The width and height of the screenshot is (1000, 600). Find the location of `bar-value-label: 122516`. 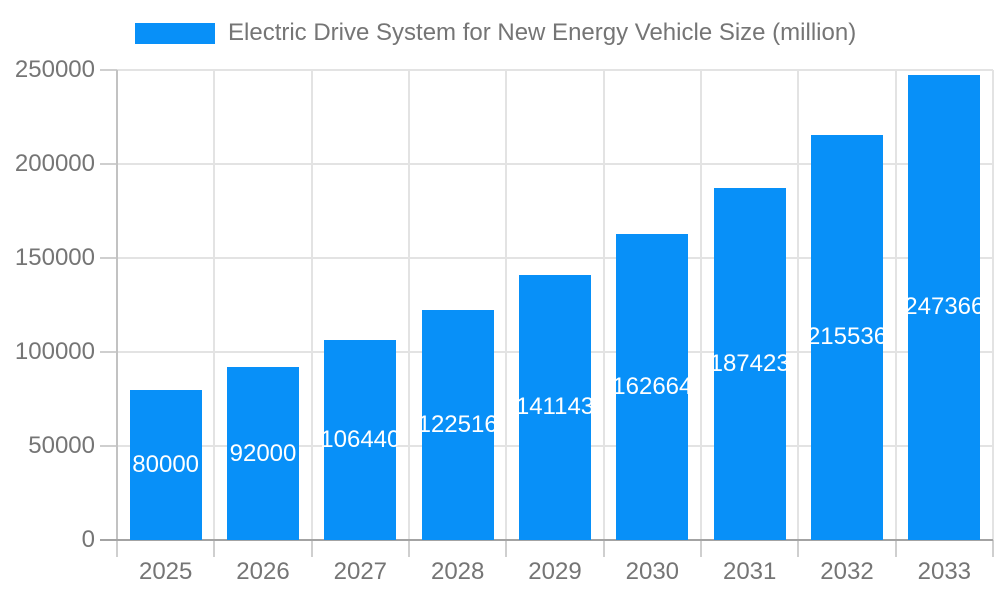

bar-value-label: 122516 is located at coordinates (457, 424).